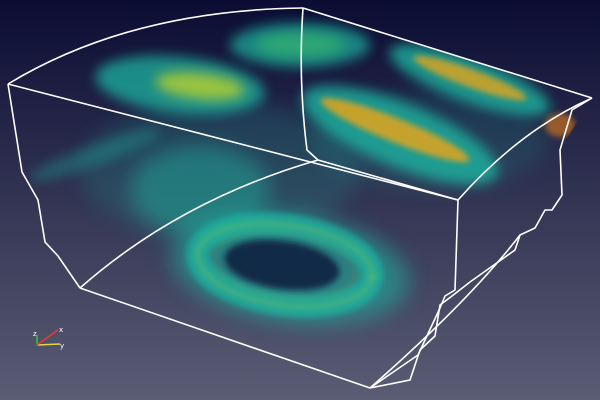  What do you see at coordinates (61, 330) in the screenshot?
I see `x-axis-label: x` at bounding box center [61, 330].